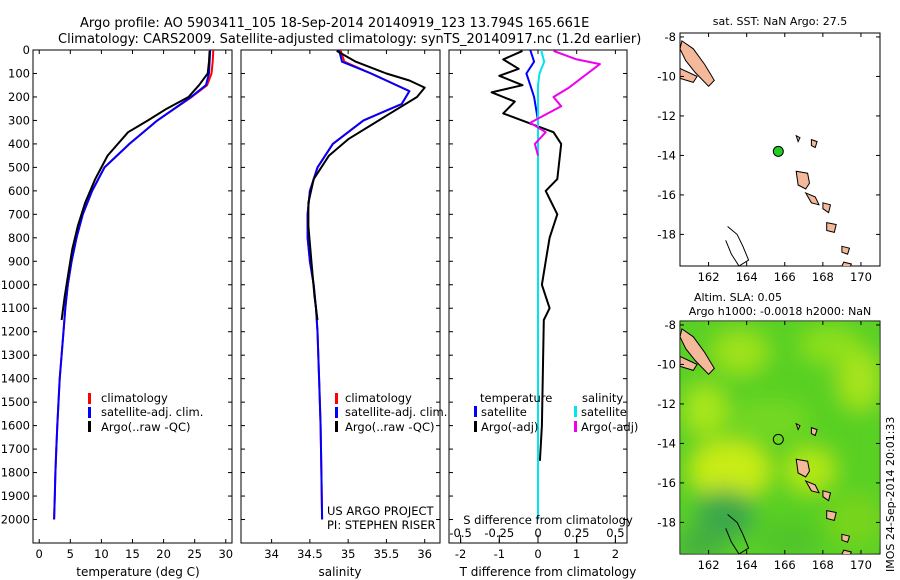  Describe the element at coordinates (890, 494) in the screenshot. I see `imos-timestamp: IMOS 24-Sep-2014 20:01:33` at that location.